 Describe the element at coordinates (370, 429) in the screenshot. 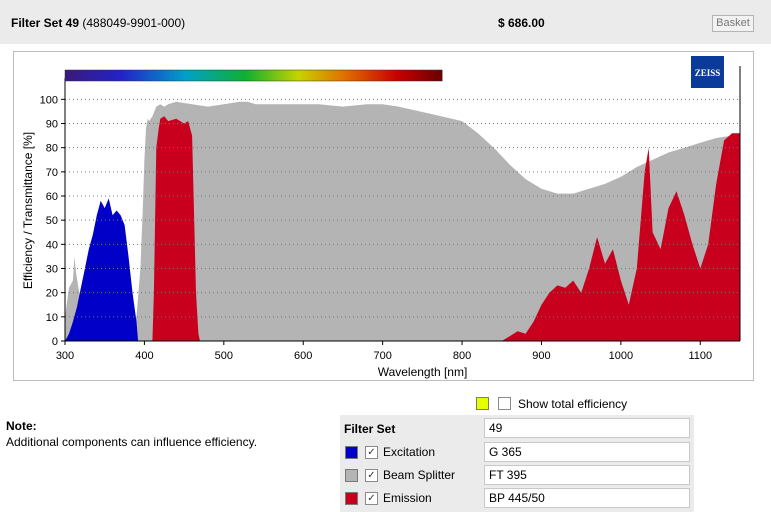

I see `filter-set-header-label: Filter Set` at that location.